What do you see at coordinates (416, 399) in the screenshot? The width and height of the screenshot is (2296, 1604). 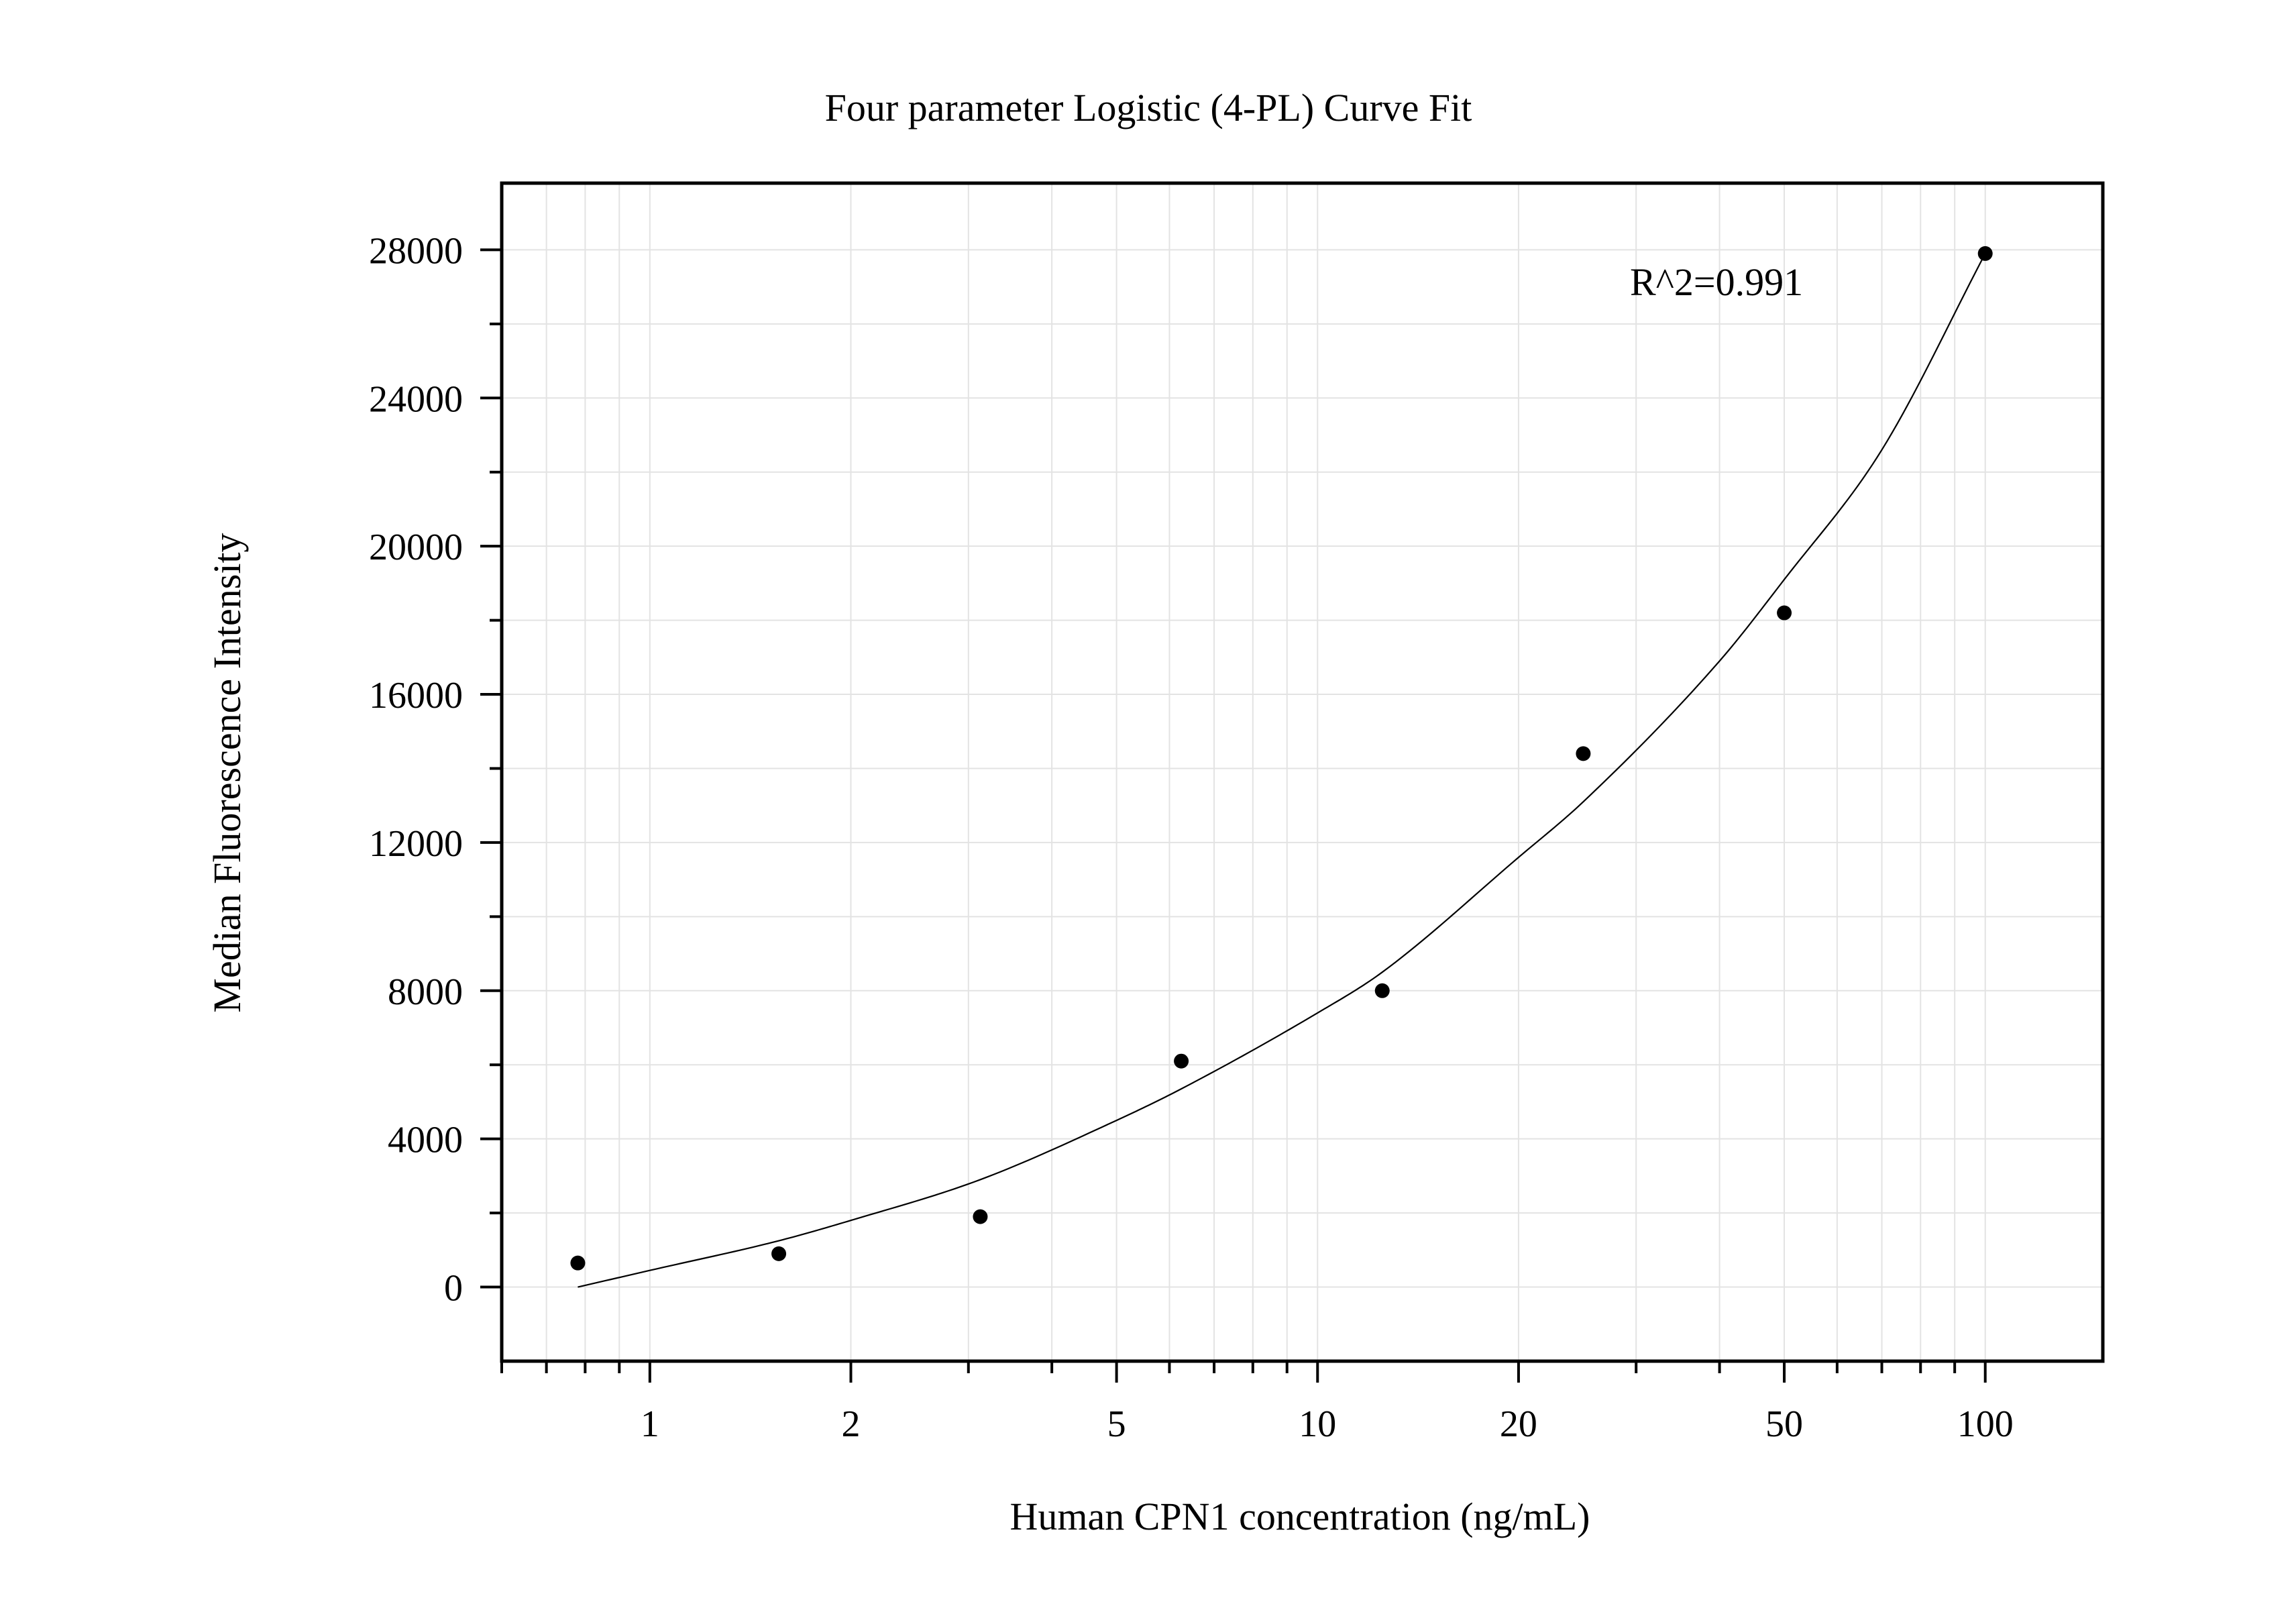 I see `y-tick-label: 24000` at bounding box center [416, 399].